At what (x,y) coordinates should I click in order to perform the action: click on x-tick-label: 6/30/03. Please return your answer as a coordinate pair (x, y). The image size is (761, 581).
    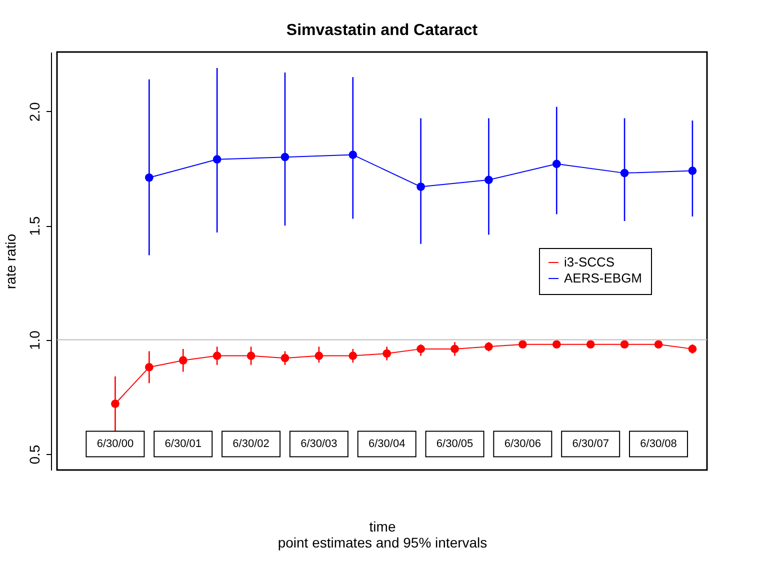
    Looking at the image, I should click on (319, 444).